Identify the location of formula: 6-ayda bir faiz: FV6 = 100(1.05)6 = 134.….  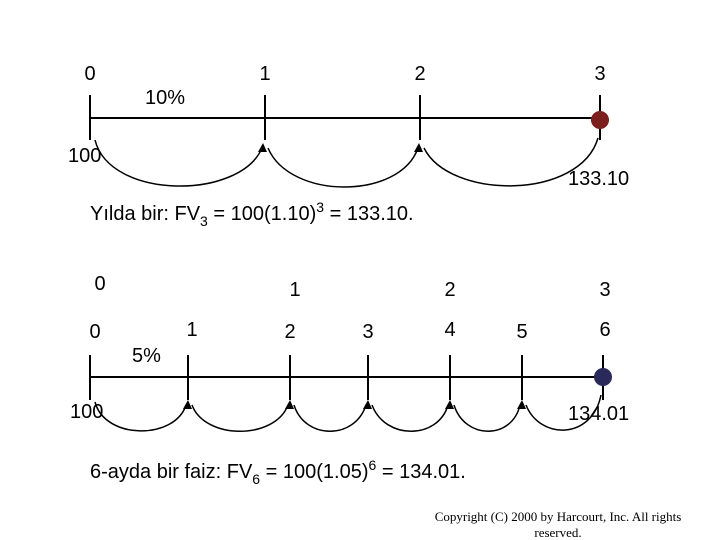
(278, 472).